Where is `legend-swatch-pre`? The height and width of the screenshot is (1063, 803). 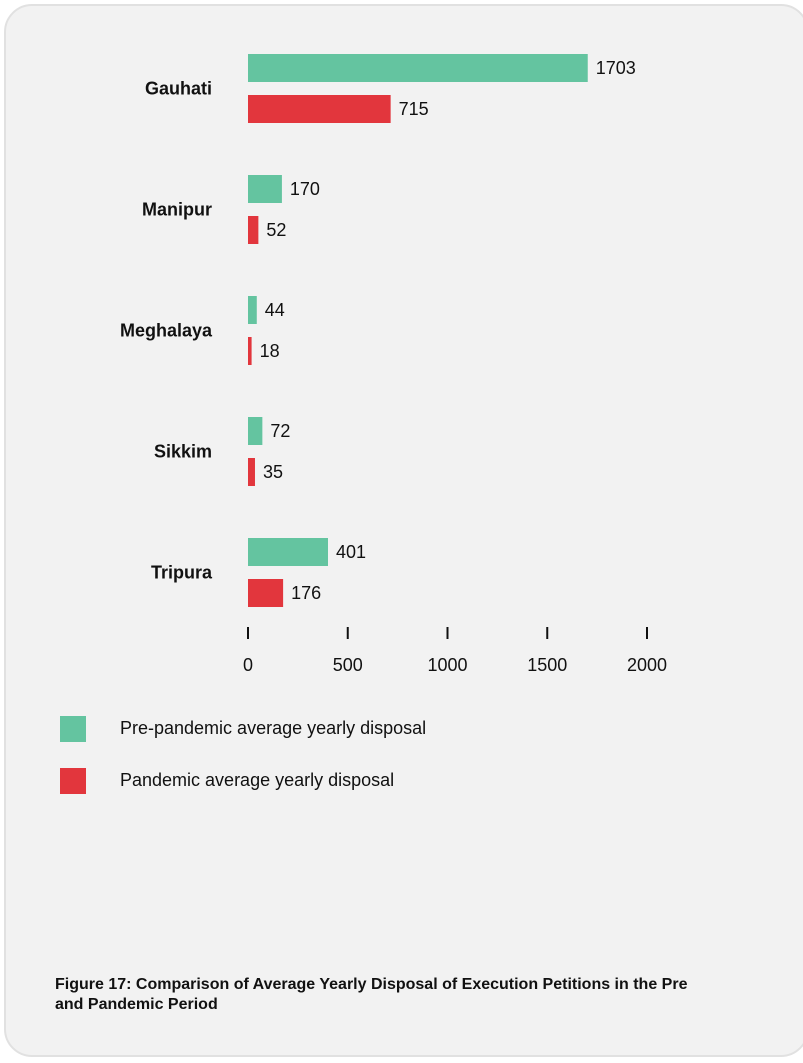 legend-swatch-pre is located at coordinates (73, 729).